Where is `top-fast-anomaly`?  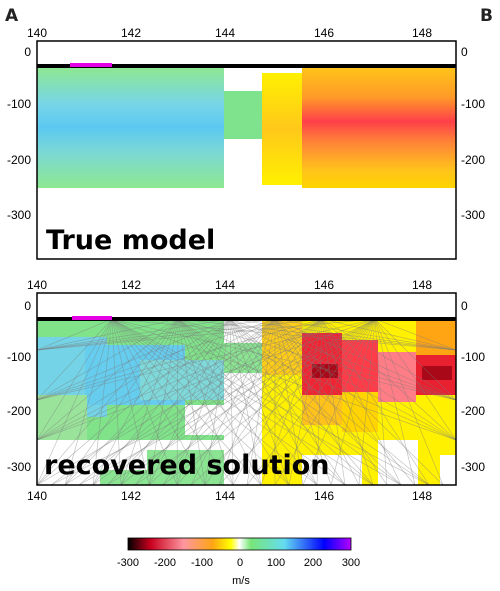 top-fast-anomaly is located at coordinates (130, 127).